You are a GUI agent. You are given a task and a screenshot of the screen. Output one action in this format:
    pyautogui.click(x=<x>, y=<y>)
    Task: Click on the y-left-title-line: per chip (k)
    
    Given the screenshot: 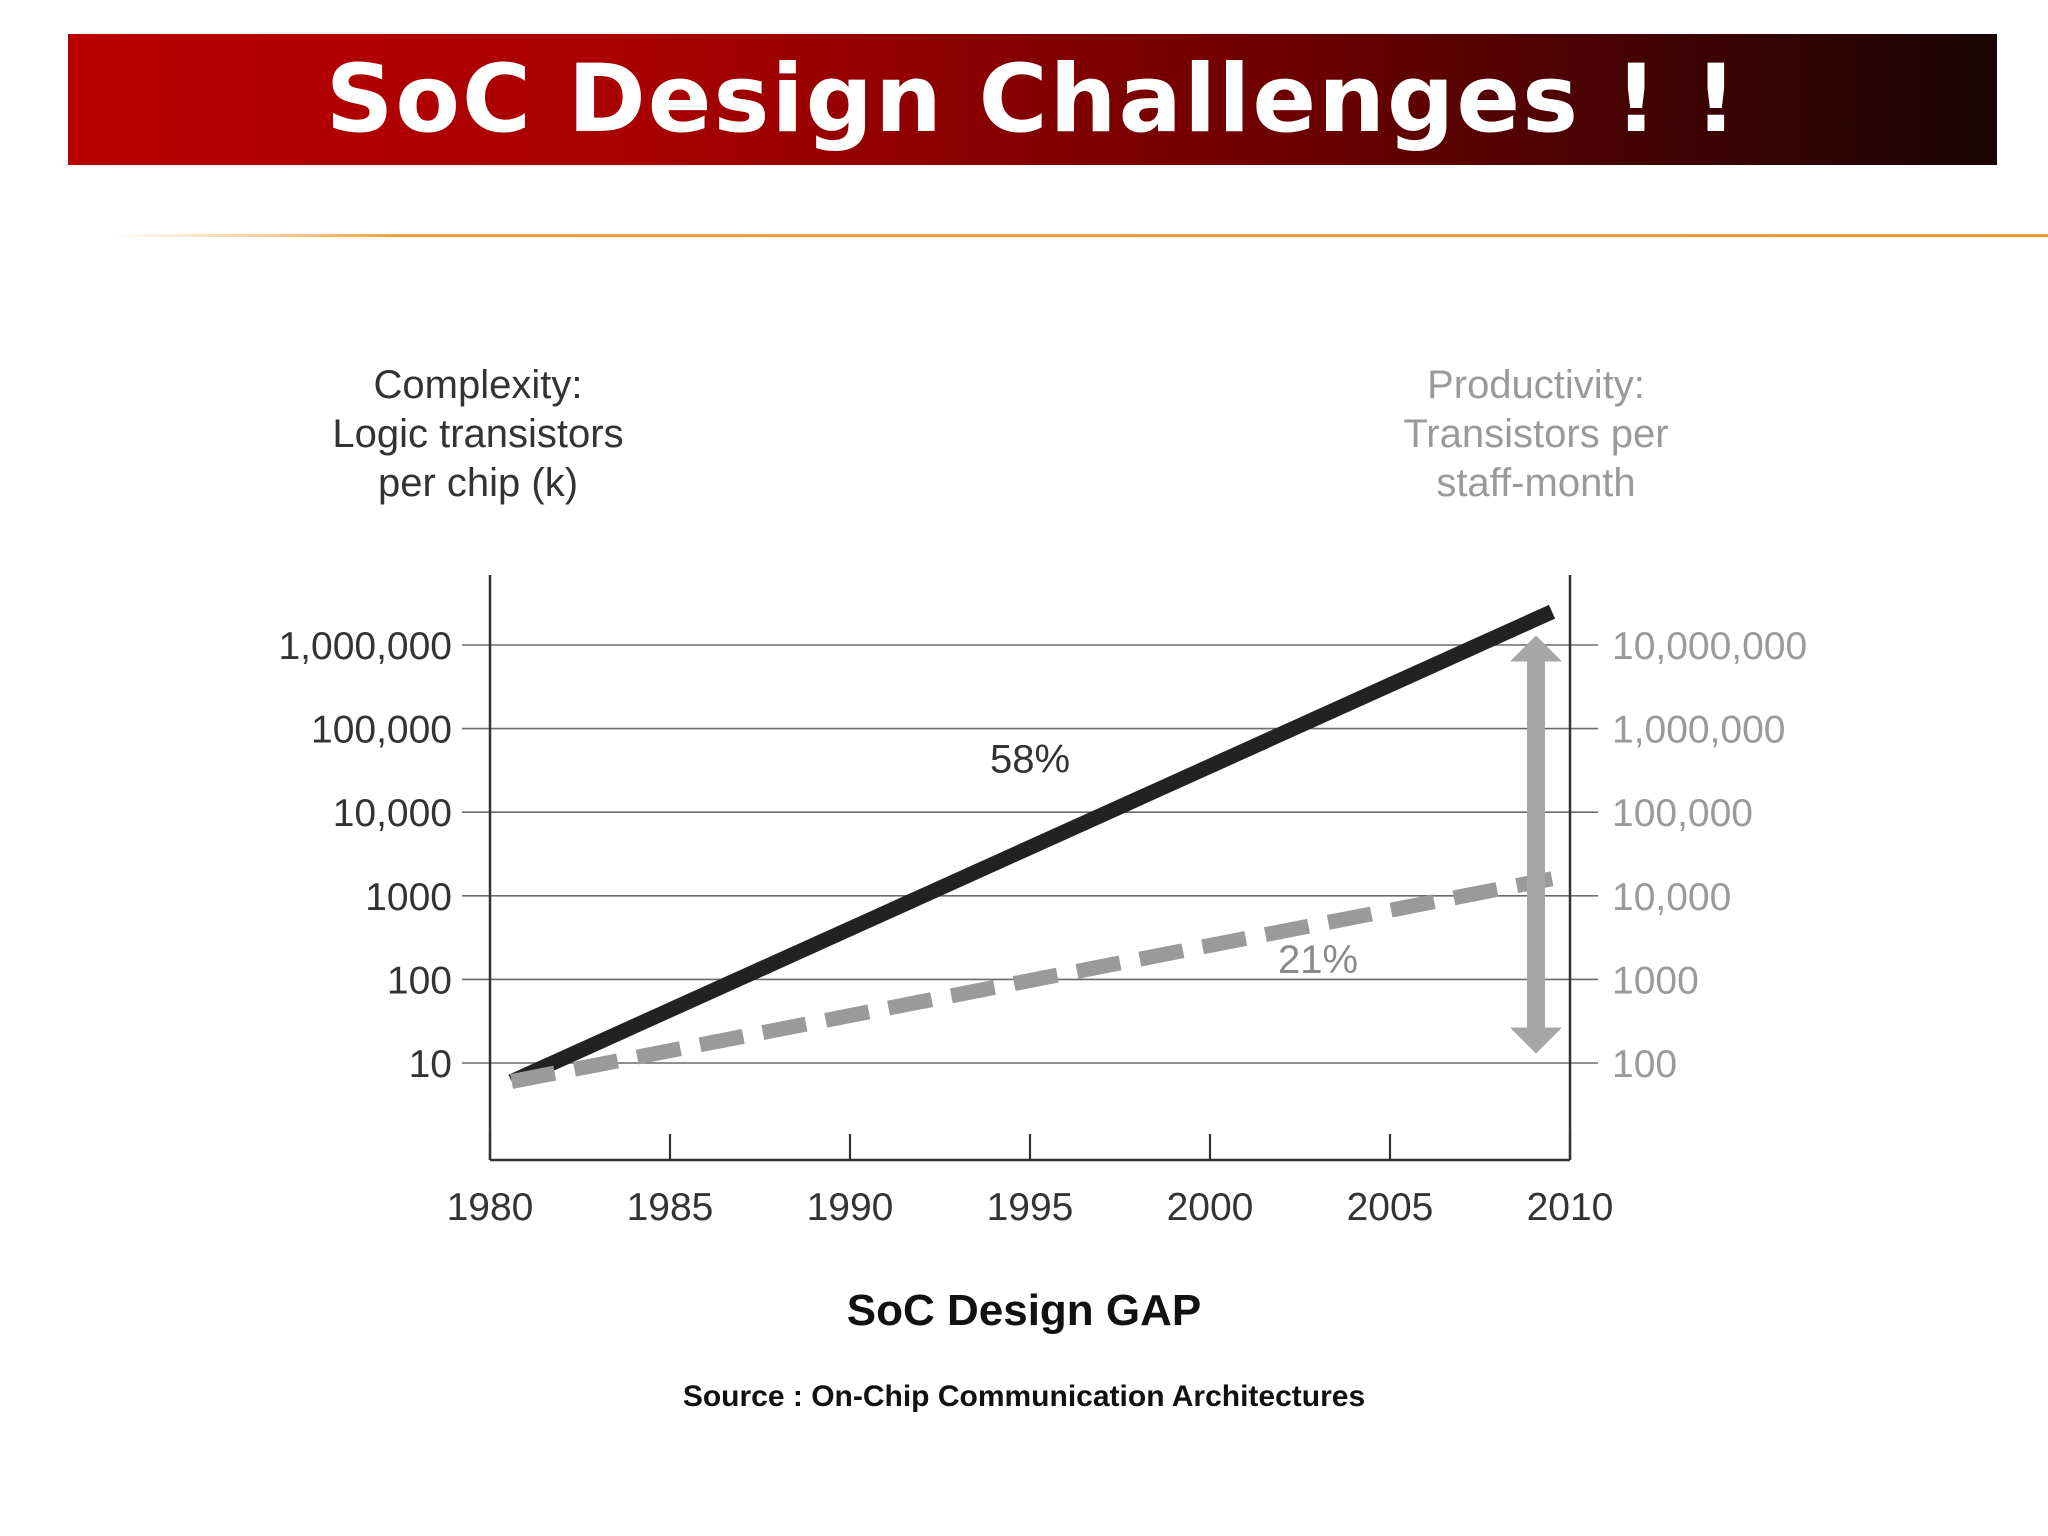 What is the action you would take?
    pyautogui.click(x=478, y=483)
    